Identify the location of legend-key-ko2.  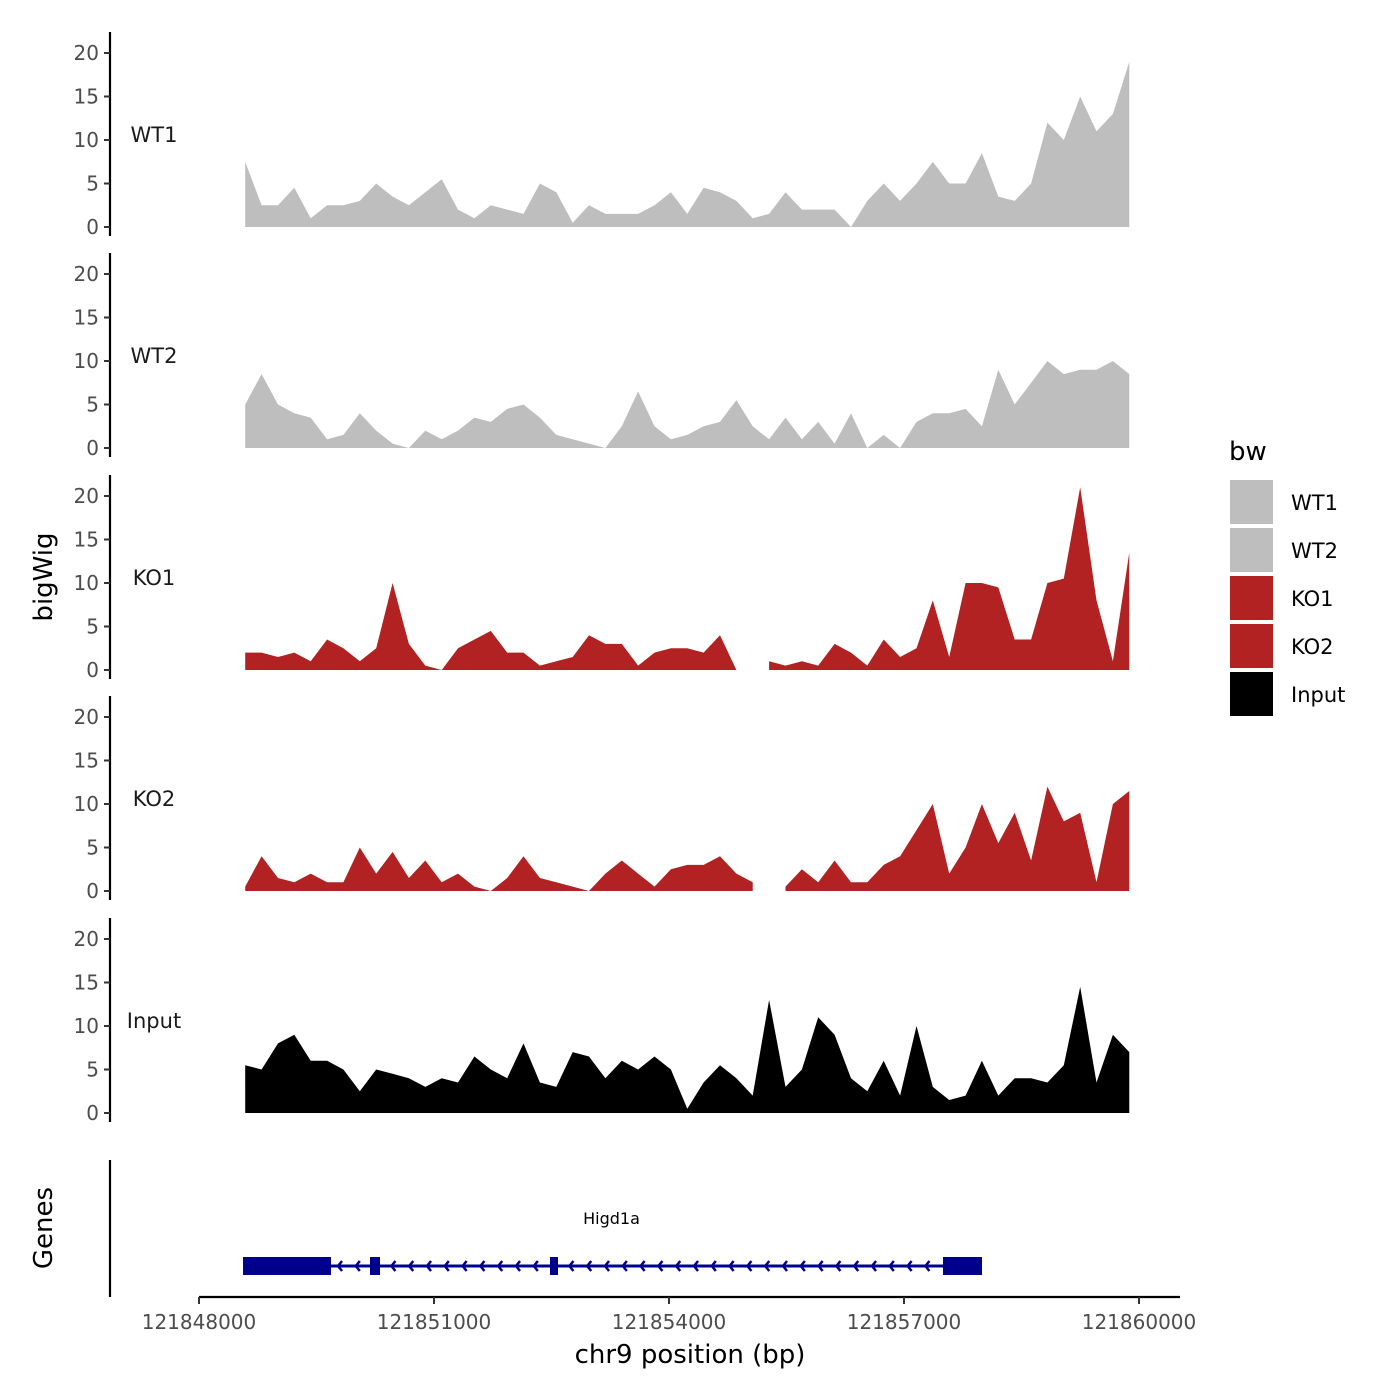
(1251, 646).